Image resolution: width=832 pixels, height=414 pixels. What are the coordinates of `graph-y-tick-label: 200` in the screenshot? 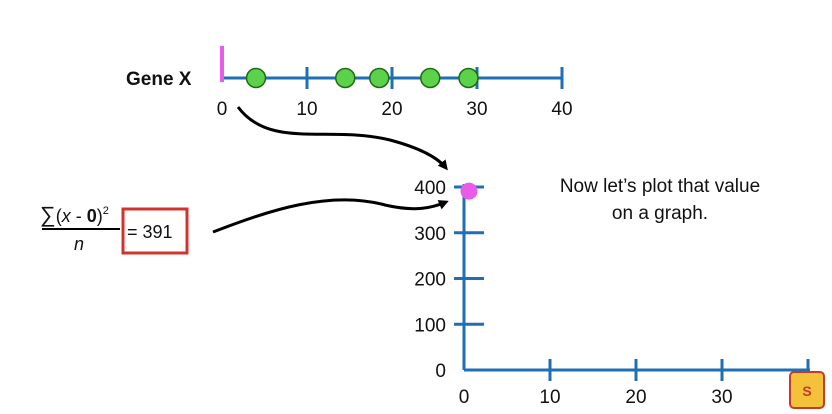 It's located at (430, 280).